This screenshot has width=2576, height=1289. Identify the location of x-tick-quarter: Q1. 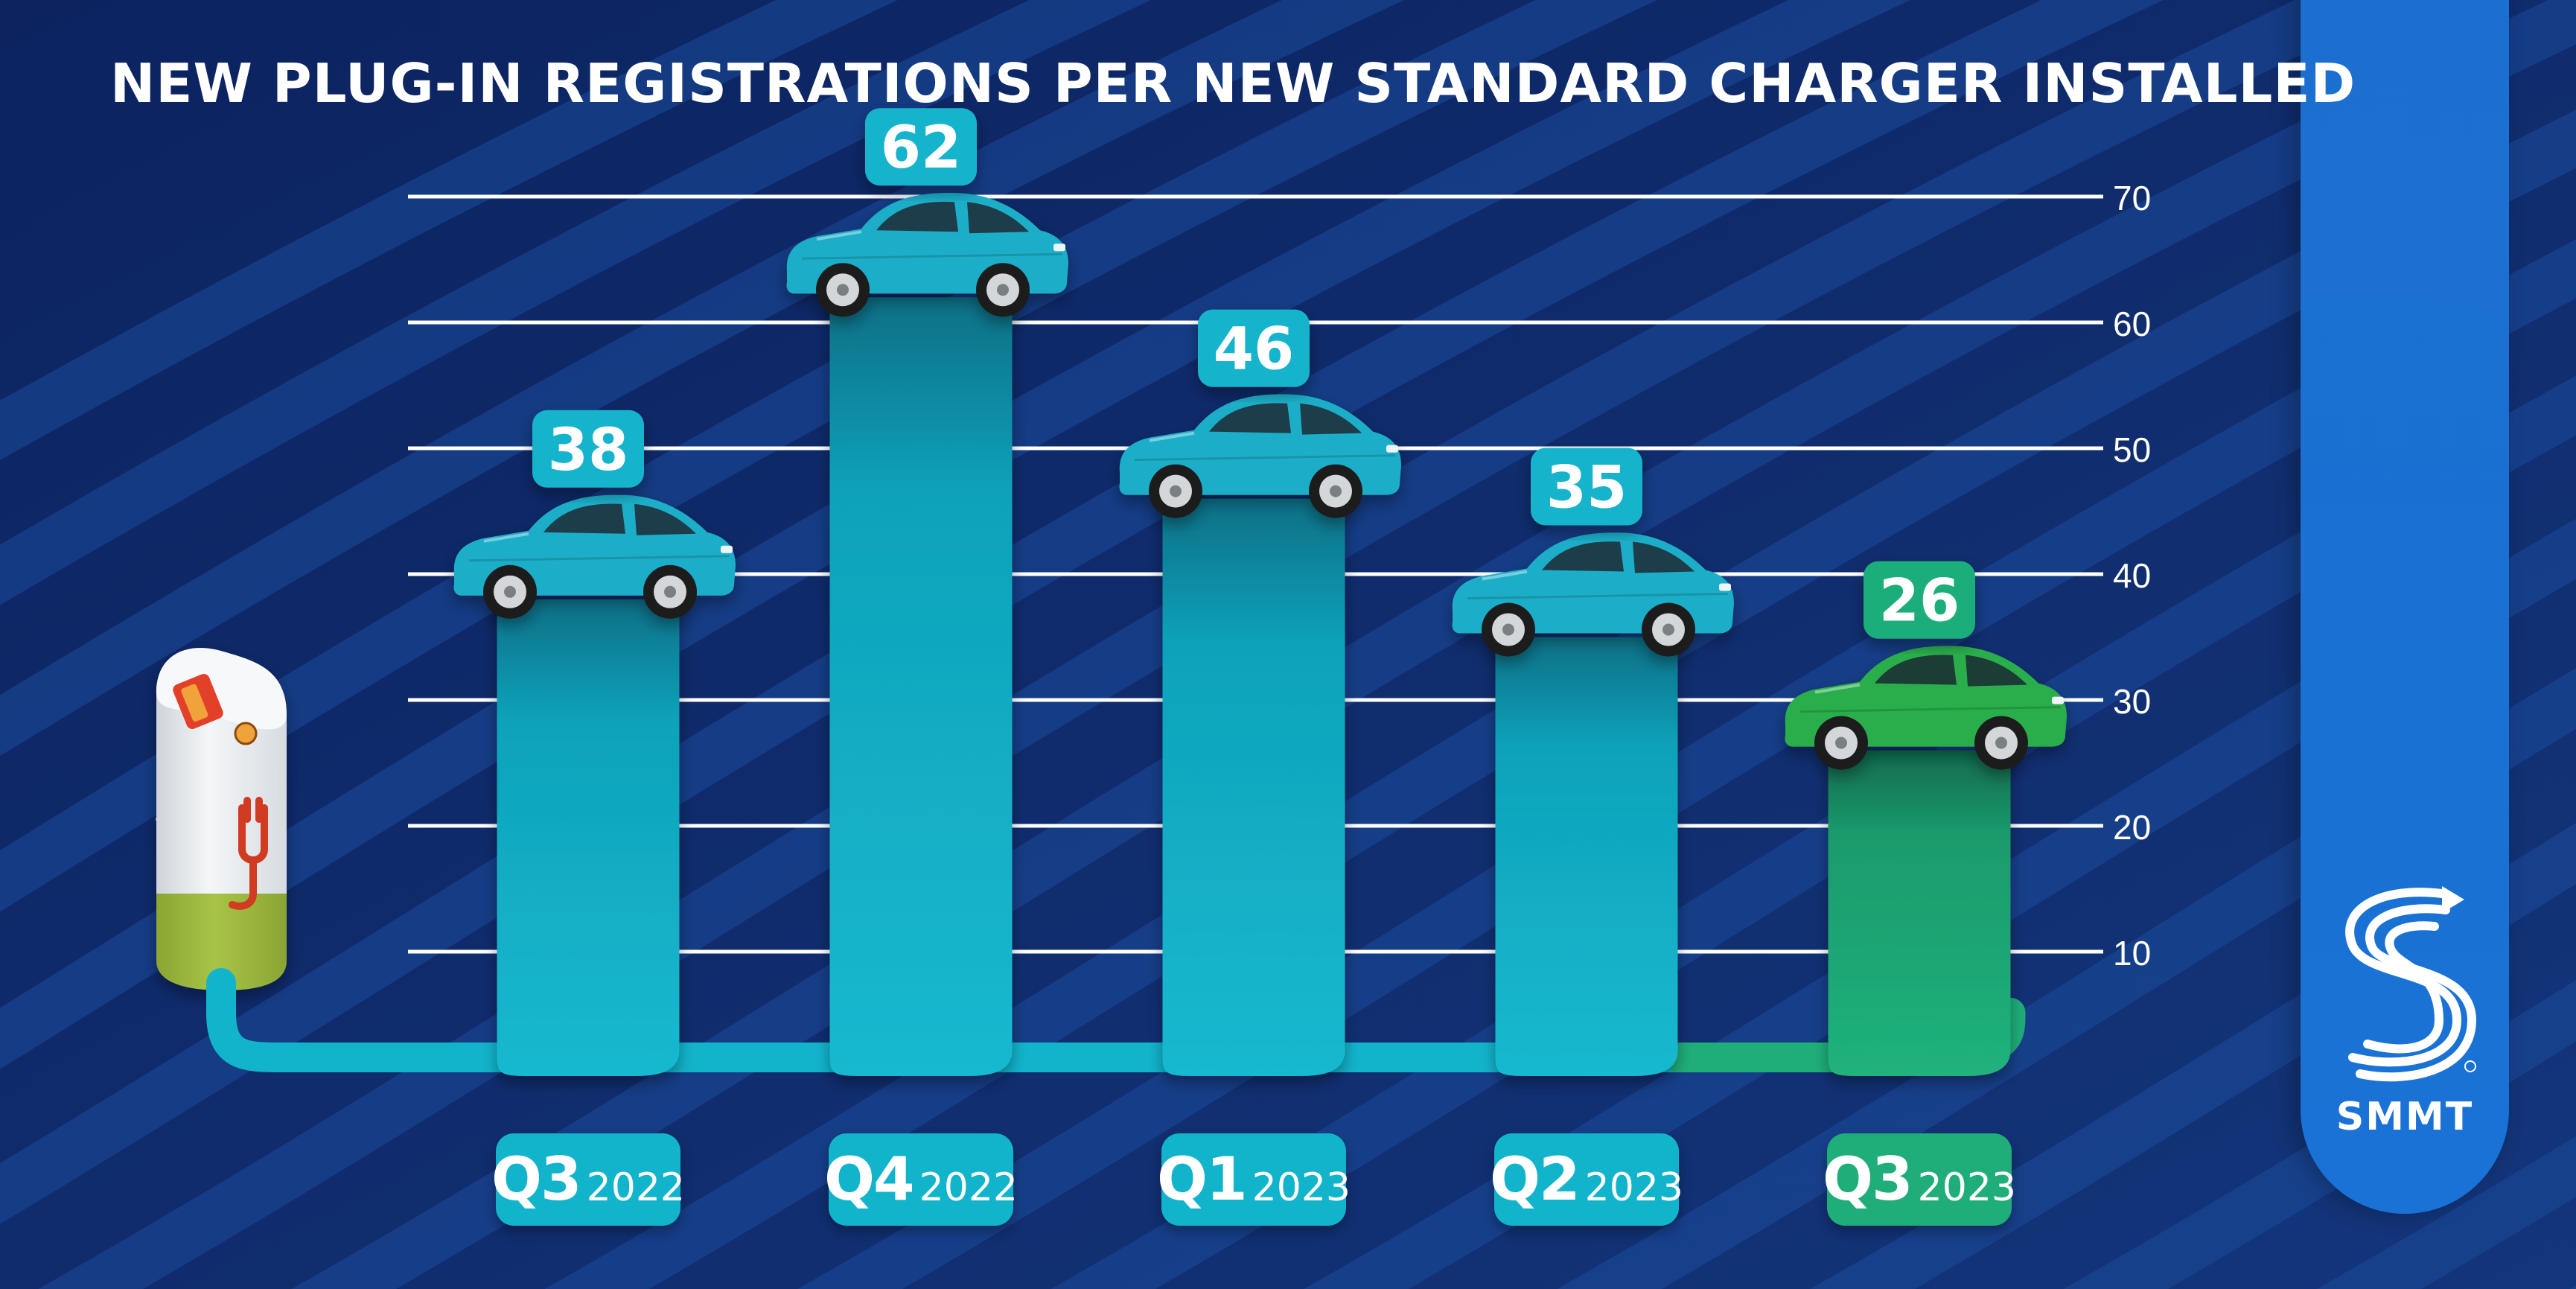
(1202, 1179).